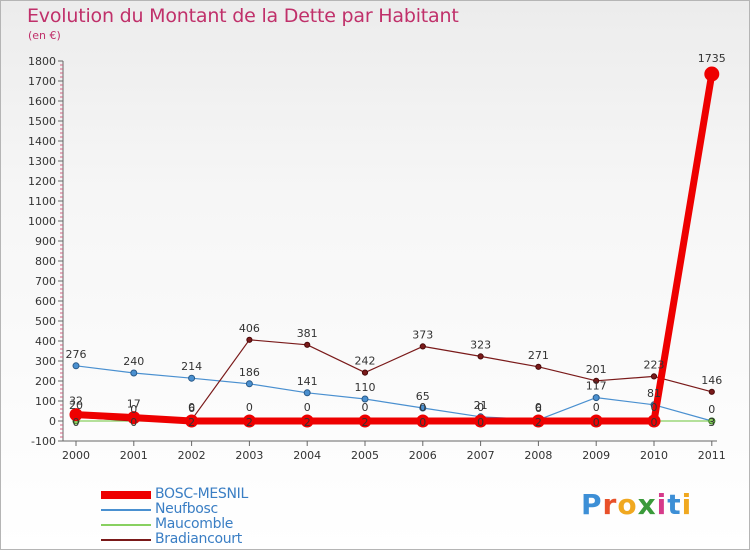 This screenshot has height=551, width=750. I want to click on legend-item: Bradiancourt, so click(221, 539).